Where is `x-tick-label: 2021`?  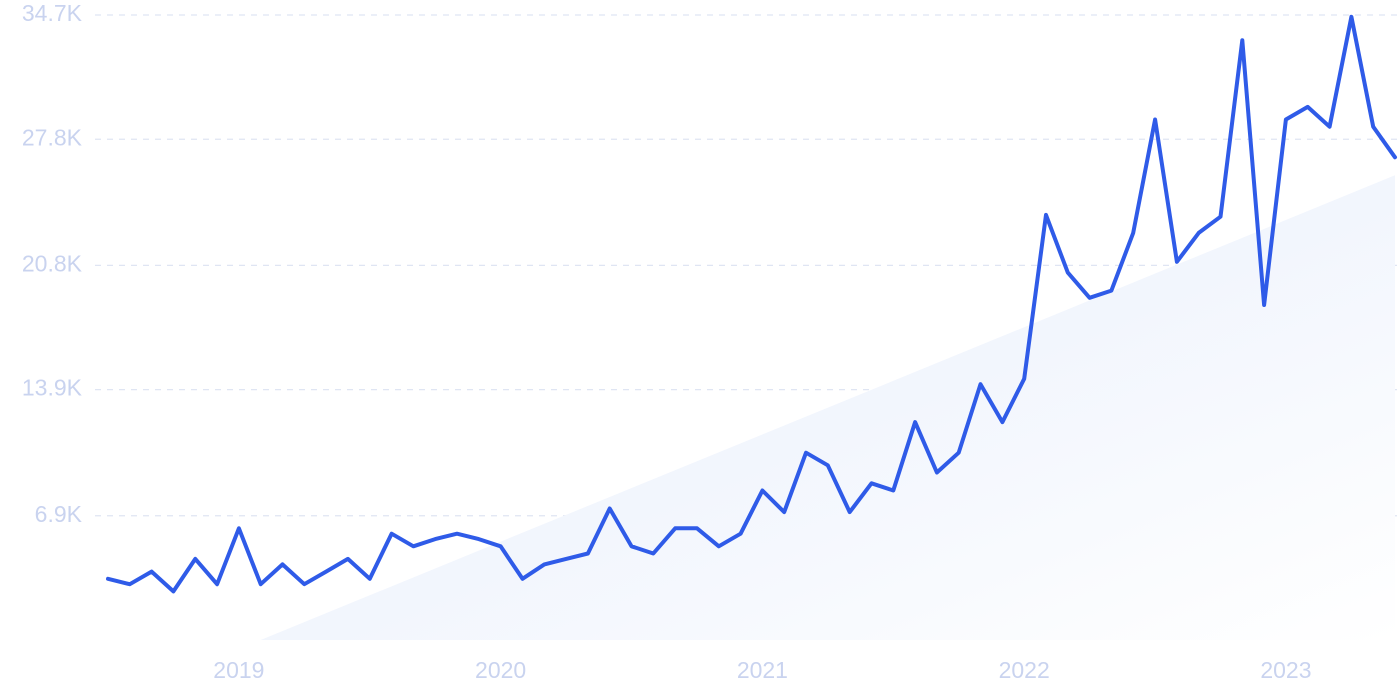 x-tick-label: 2021 is located at coordinates (762, 670).